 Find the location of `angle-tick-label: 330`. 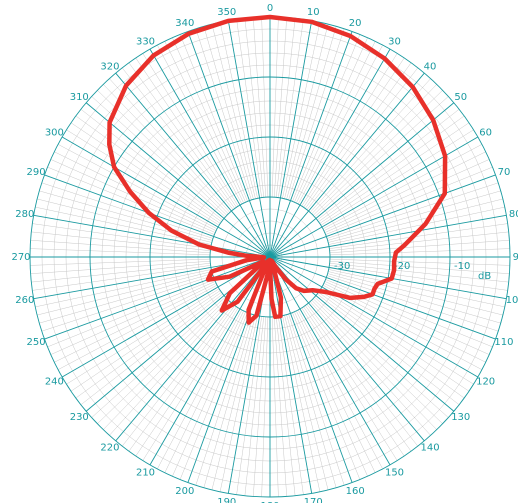

angle-tick-label: 330 is located at coordinates (145, 41).